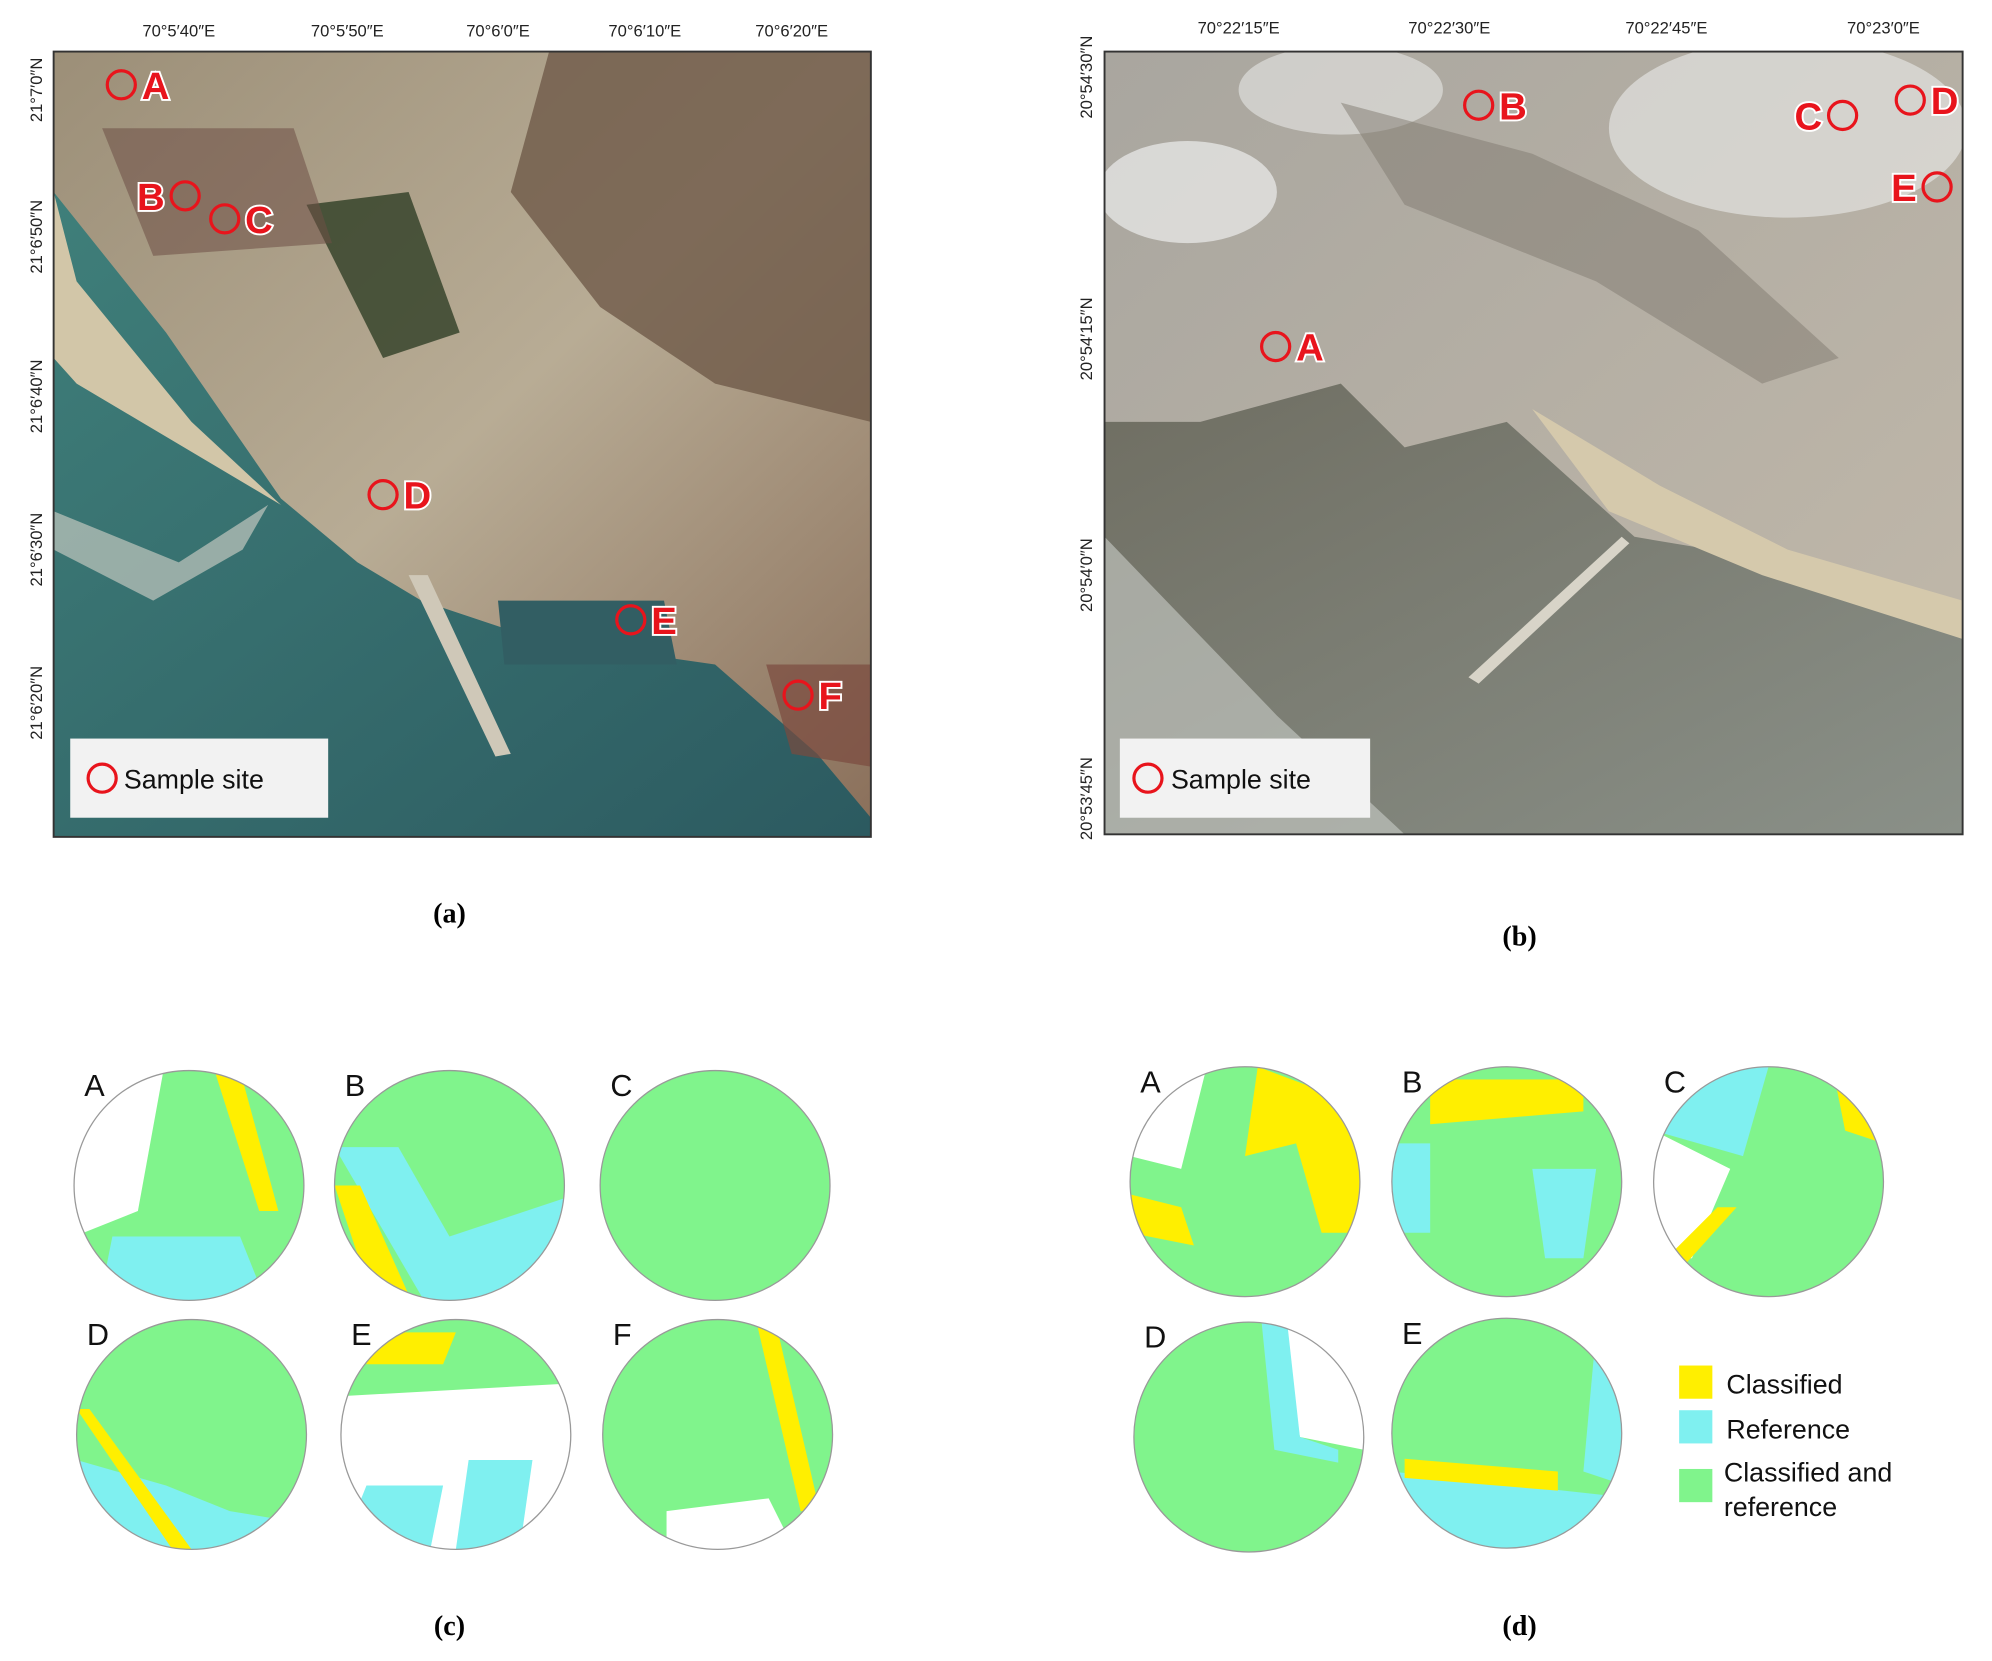 The width and height of the screenshot is (1992, 1661). I want to click on panel-caption: (a), so click(449, 913).